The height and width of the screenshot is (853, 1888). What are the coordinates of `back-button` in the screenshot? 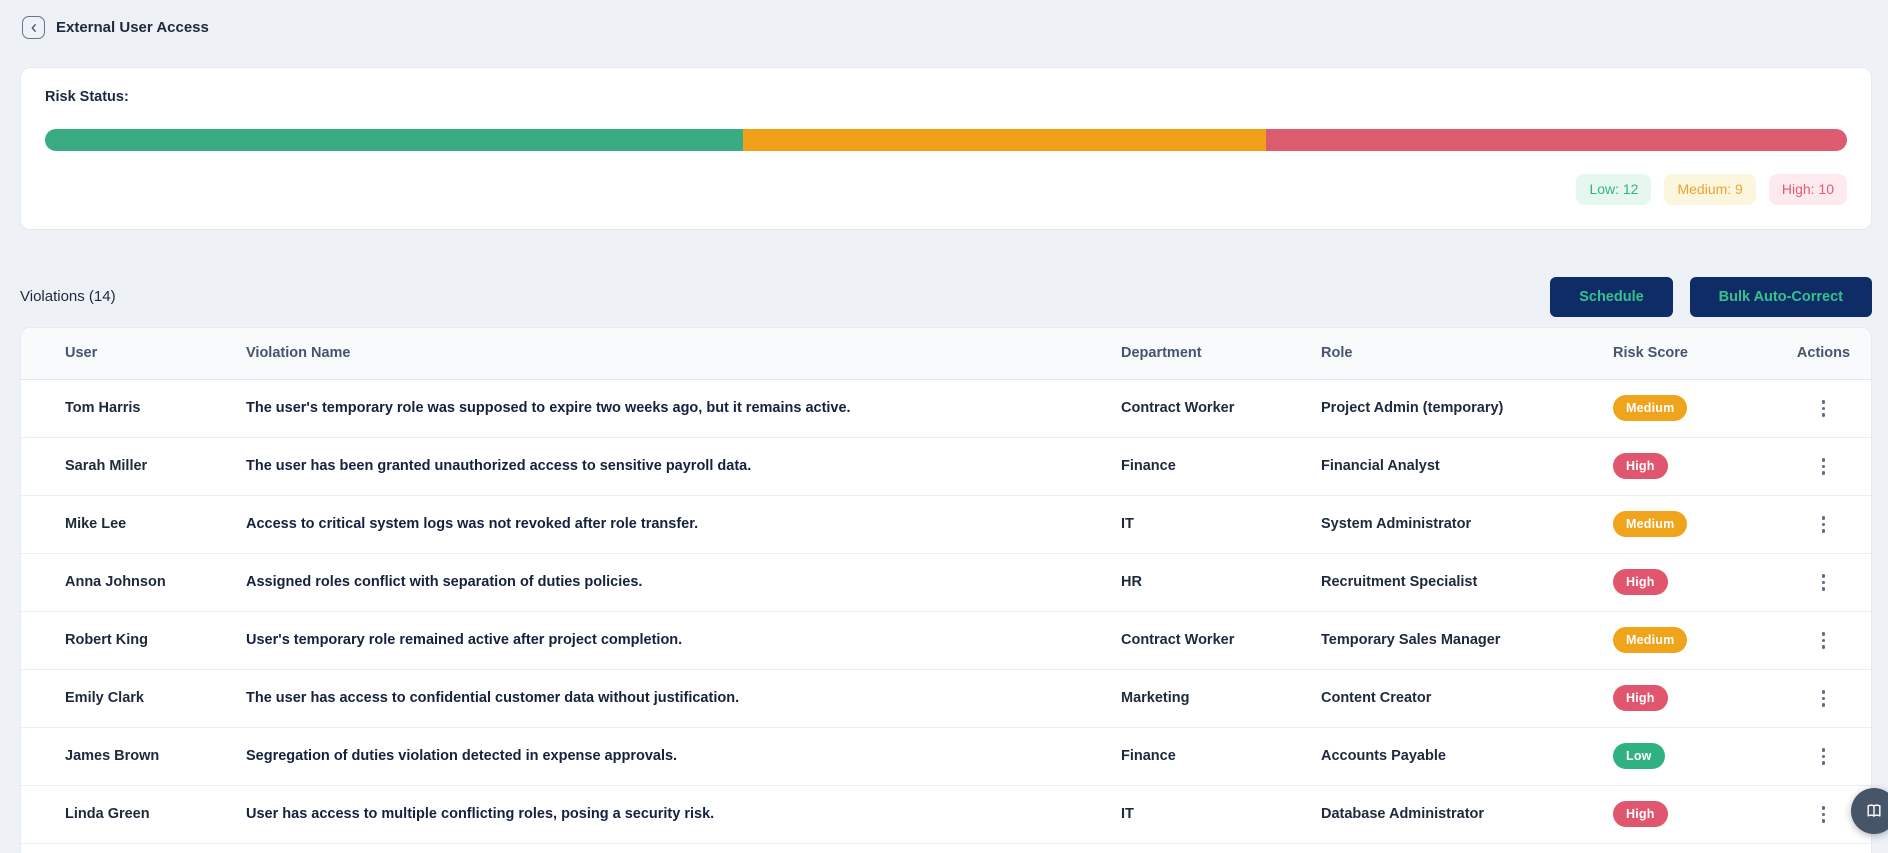 It's located at (33, 27).